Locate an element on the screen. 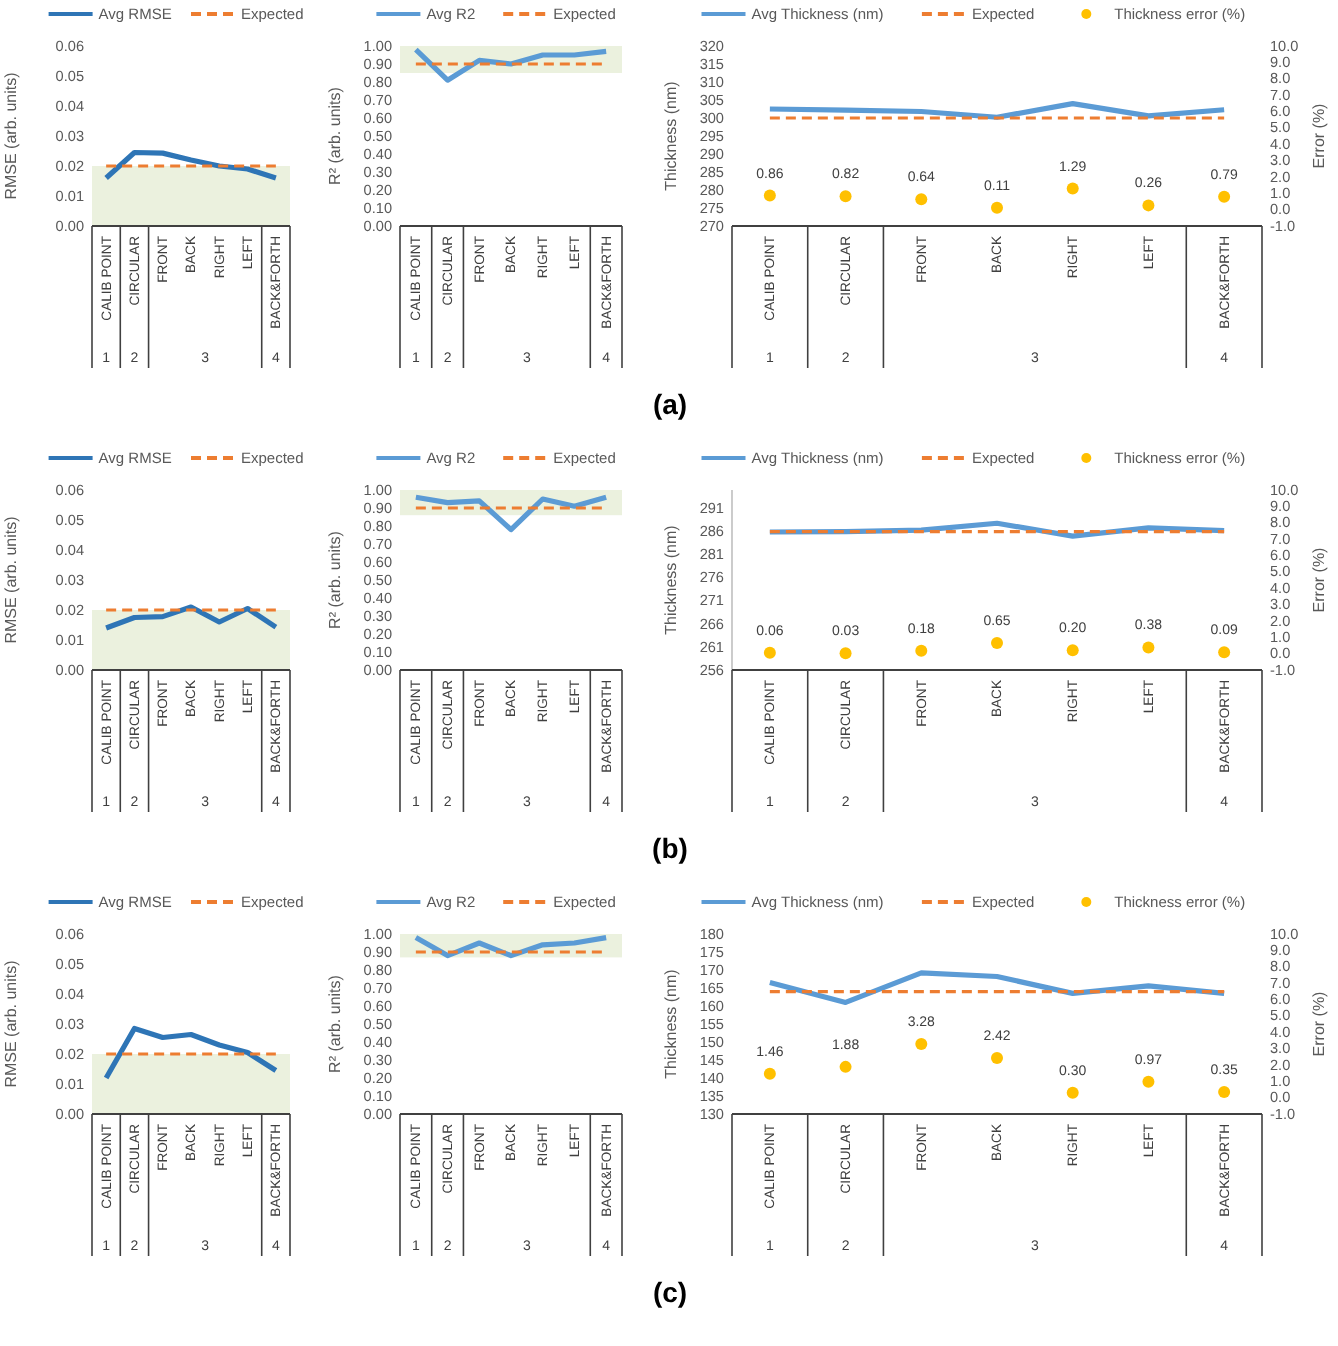  text: (a) is located at coordinates (670, 404).